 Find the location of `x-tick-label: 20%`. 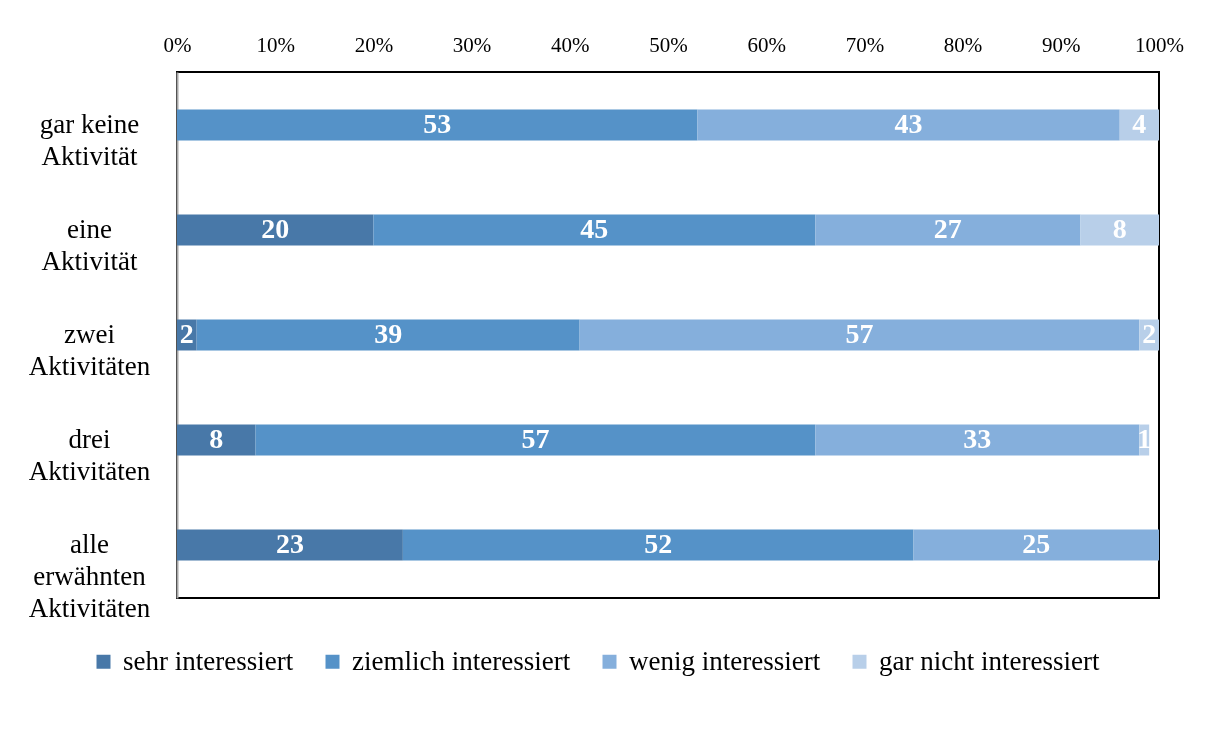

x-tick-label: 20% is located at coordinates (374, 44).